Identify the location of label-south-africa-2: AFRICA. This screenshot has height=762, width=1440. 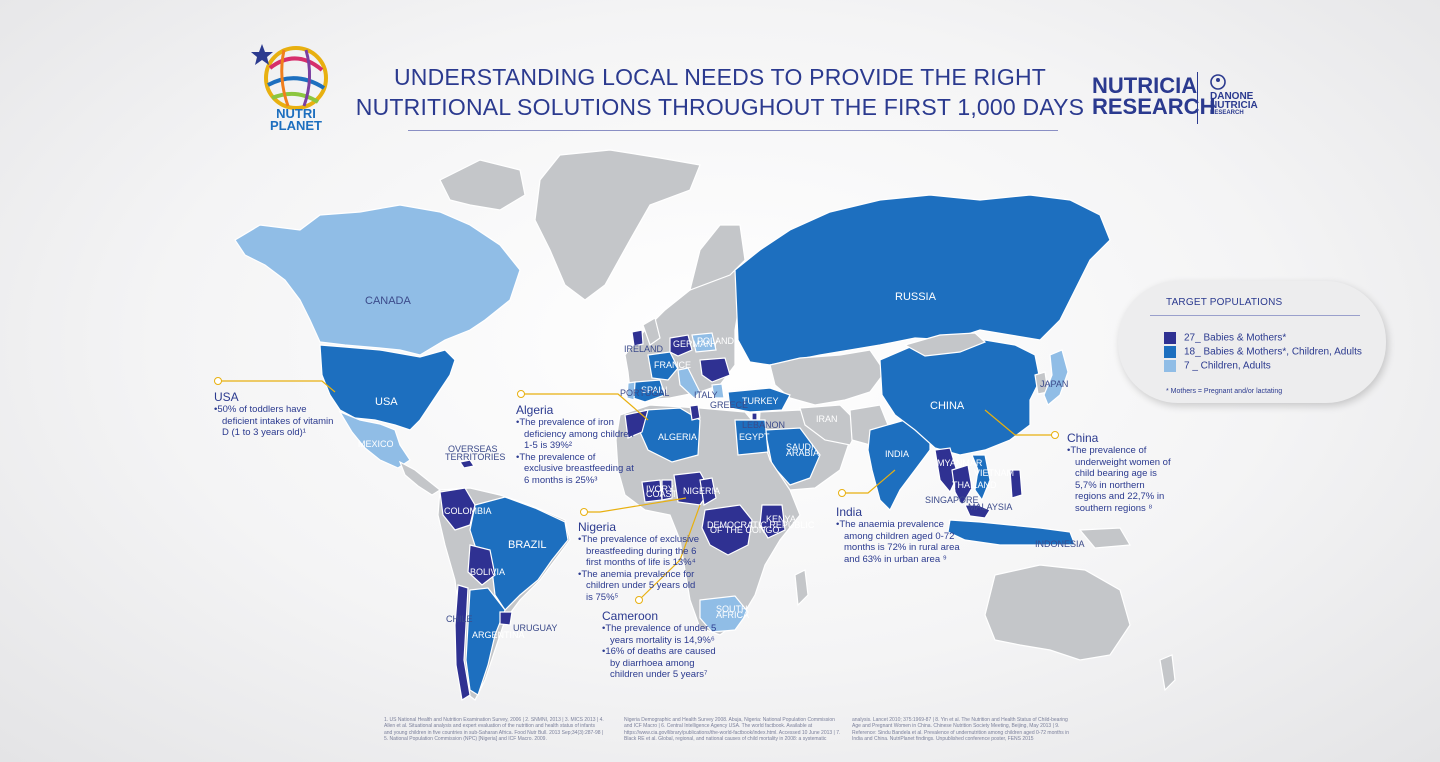
(732, 615).